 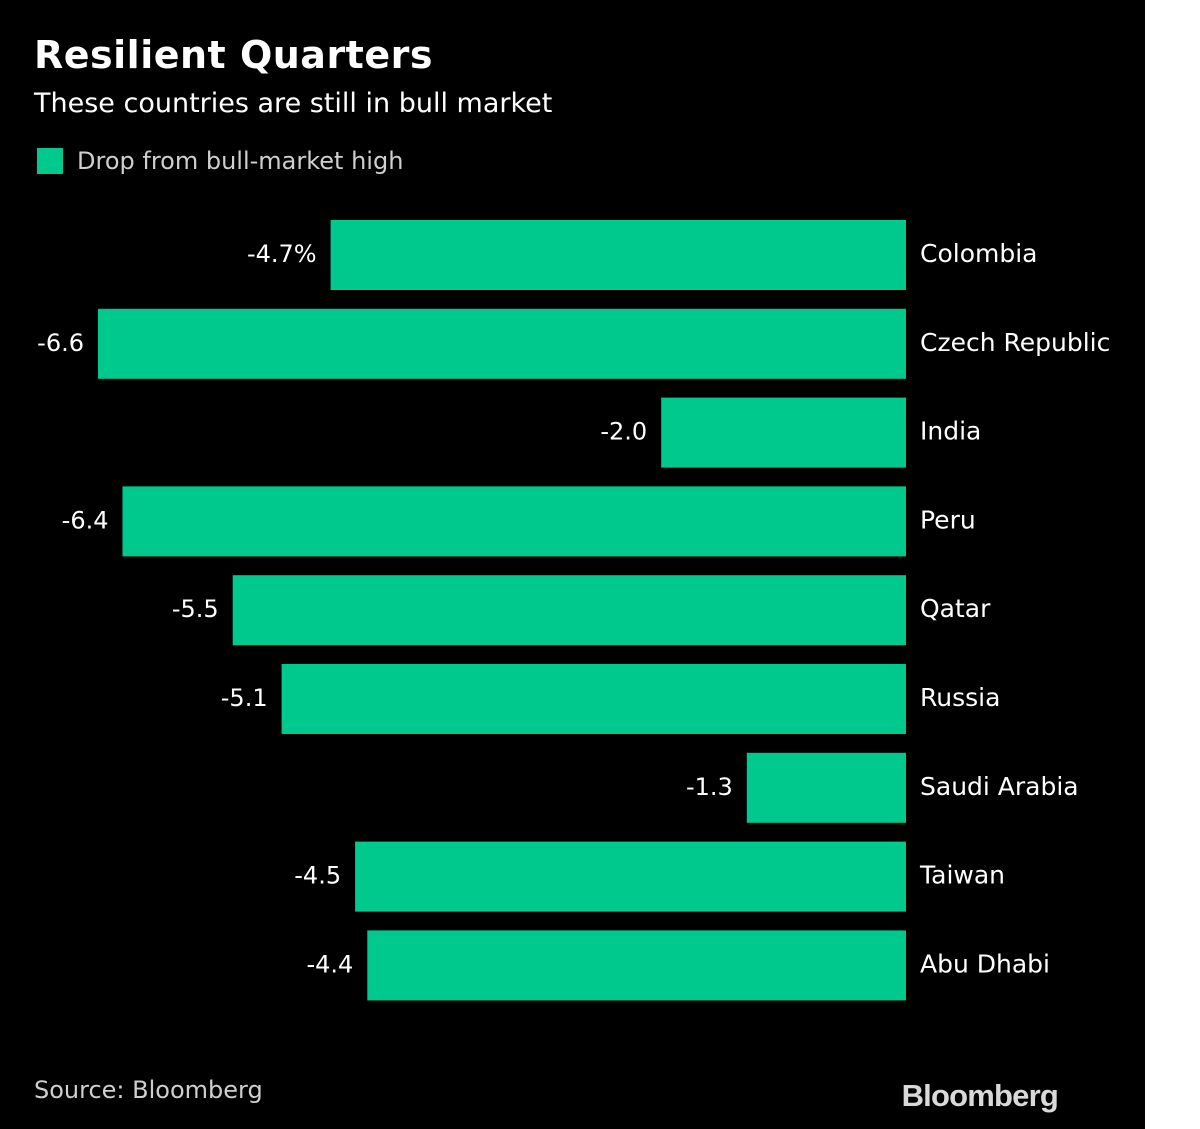 What do you see at coordinates (985, 963) in the screenshot?
I see `category-label: Abu Dhabi` at bounding box center [985, 963].